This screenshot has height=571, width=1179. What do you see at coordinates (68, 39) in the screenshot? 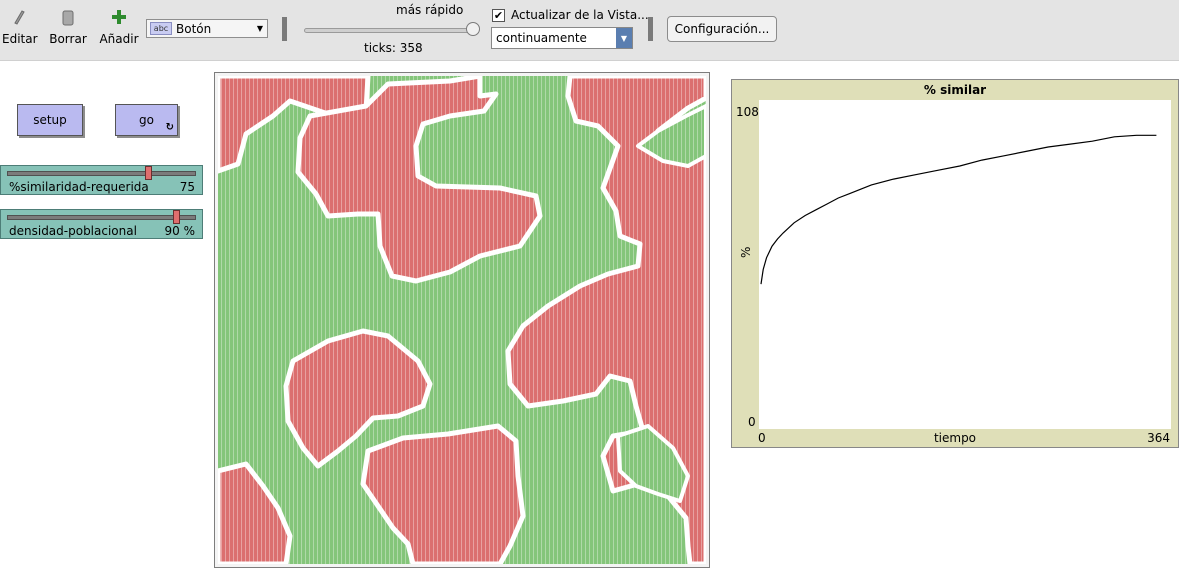
I see `delete-label: Borrar` at bounding box center [68, 39].